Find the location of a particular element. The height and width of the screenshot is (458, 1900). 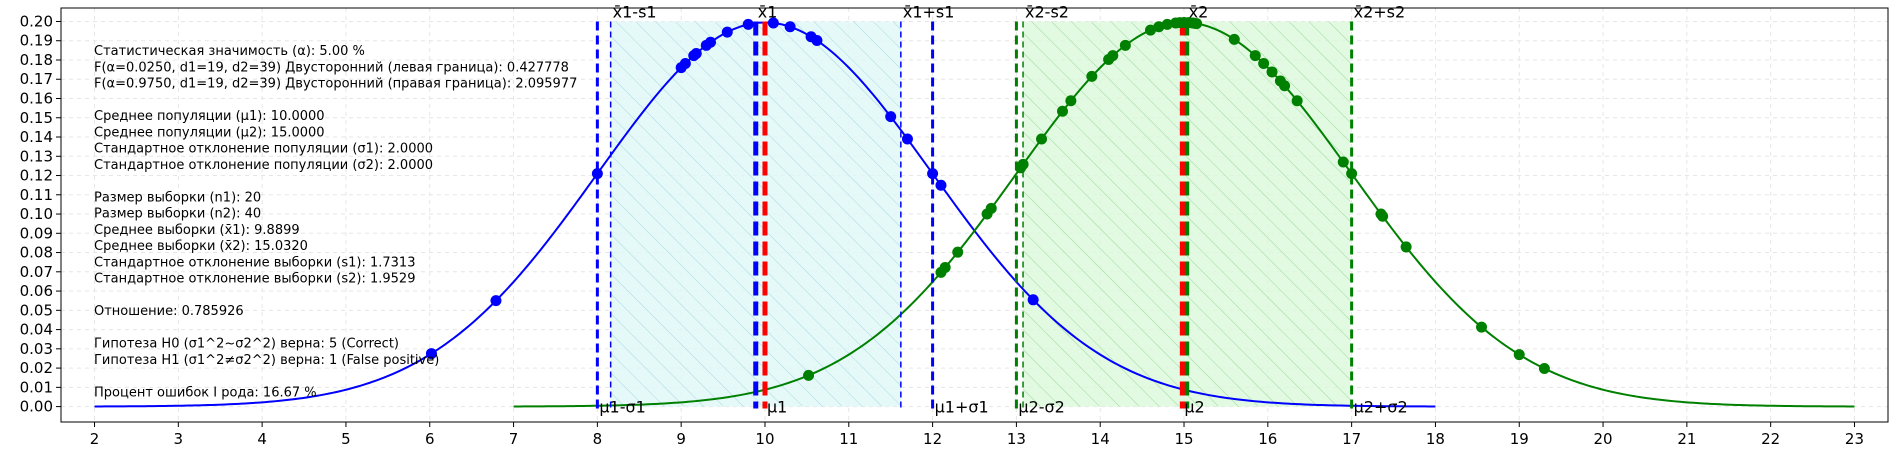

x-tick-label: 10 is located at coordinates (764, 439).